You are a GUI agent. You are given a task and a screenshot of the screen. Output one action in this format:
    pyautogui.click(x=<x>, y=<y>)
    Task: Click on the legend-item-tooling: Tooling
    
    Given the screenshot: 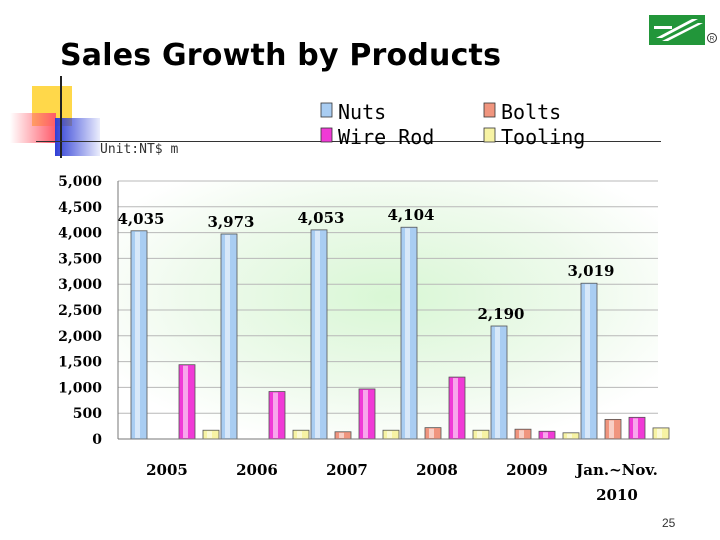 What is the action you would take?
    pyautogui.click(x=534, y=137)
    